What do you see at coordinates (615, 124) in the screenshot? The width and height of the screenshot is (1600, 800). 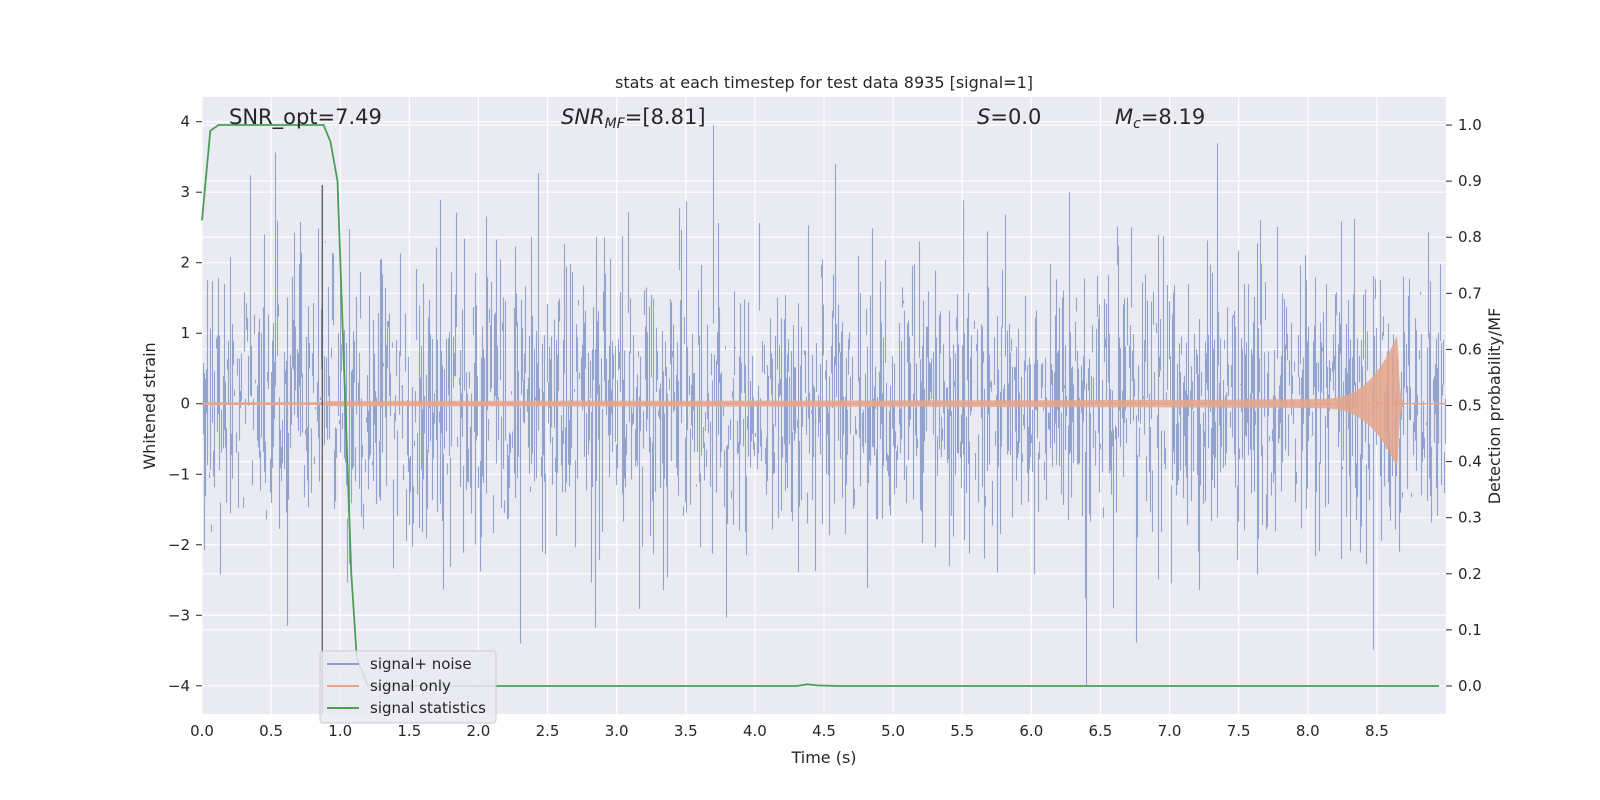 I see `annotation-snr-mf-subscript: MF` at bounding box center [615, 124].